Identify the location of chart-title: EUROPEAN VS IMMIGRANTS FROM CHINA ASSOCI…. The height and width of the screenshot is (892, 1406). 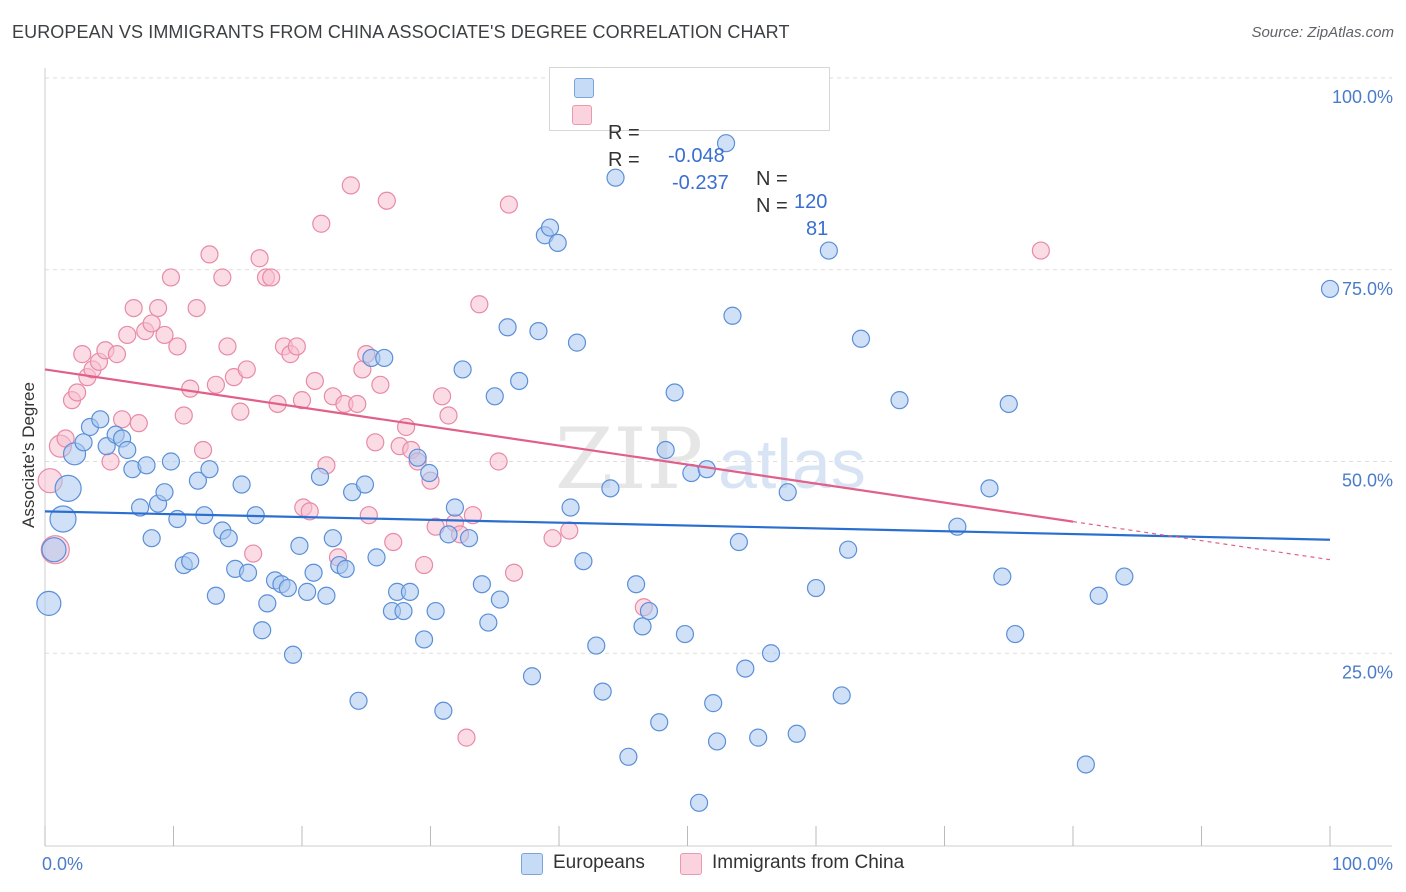
(401, 32).